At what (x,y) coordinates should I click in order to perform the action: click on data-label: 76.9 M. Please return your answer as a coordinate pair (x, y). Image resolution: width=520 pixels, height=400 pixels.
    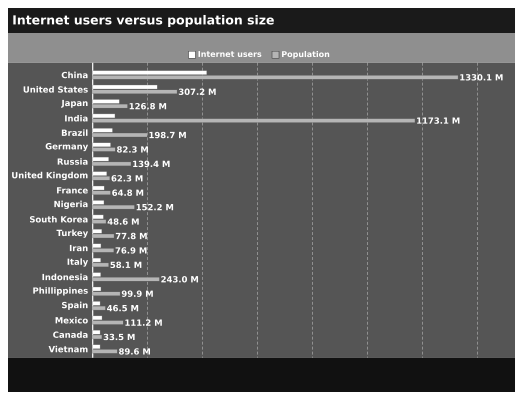
    Looking at the image, I should click on (131, 250).